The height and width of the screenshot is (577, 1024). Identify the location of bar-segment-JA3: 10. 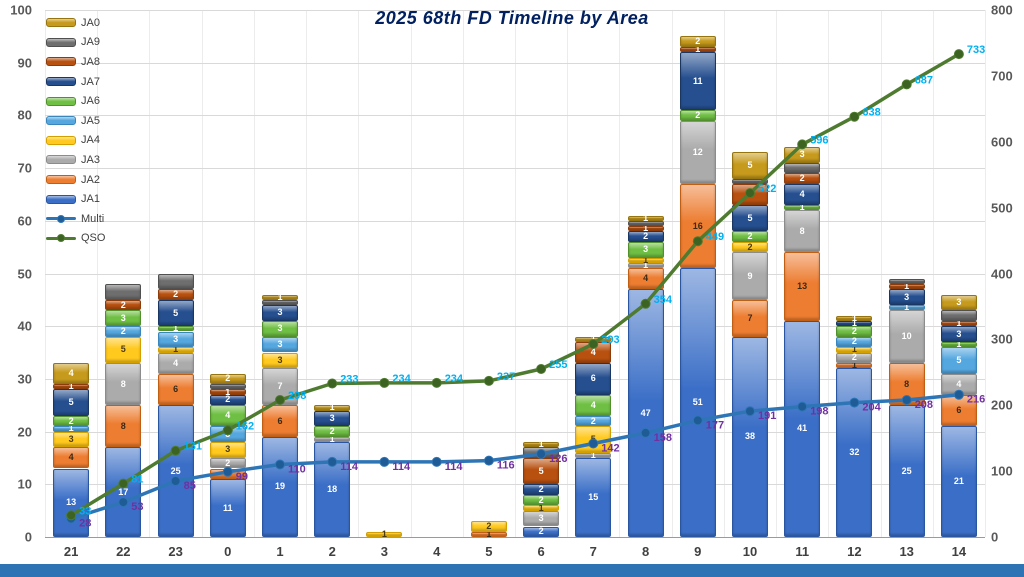
(906, 337).